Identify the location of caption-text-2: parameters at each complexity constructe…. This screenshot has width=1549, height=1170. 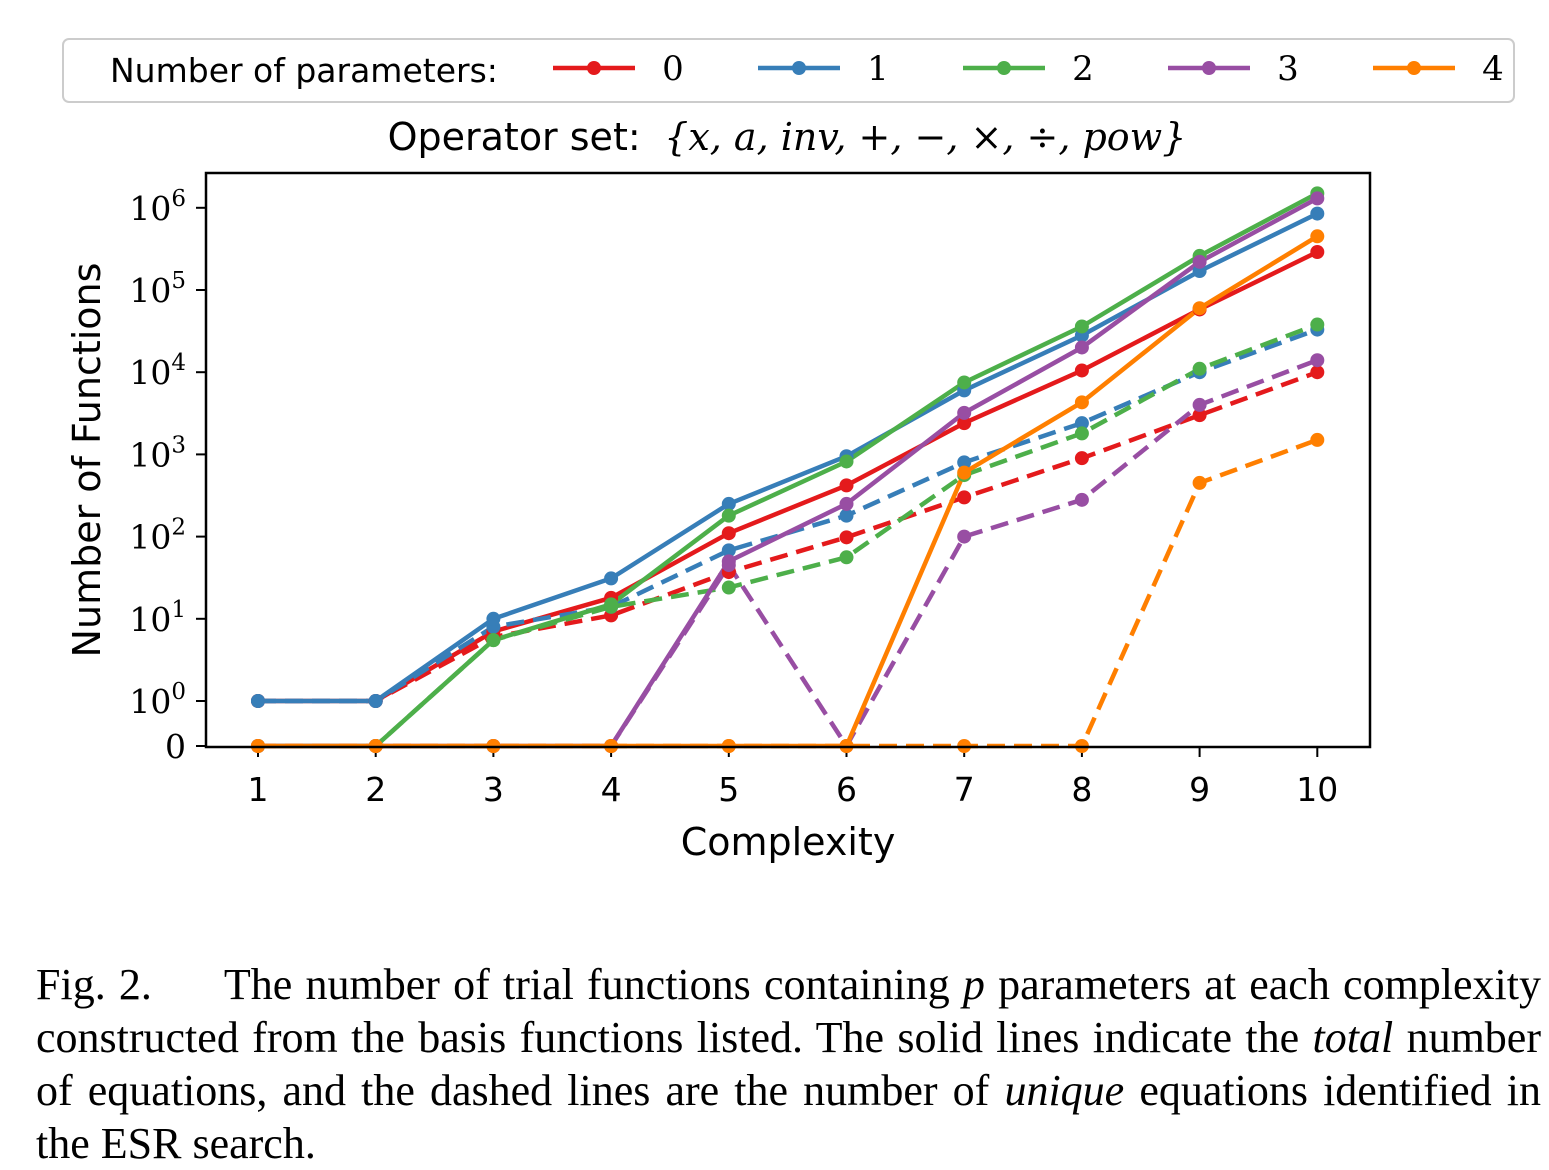
(788, 1011).